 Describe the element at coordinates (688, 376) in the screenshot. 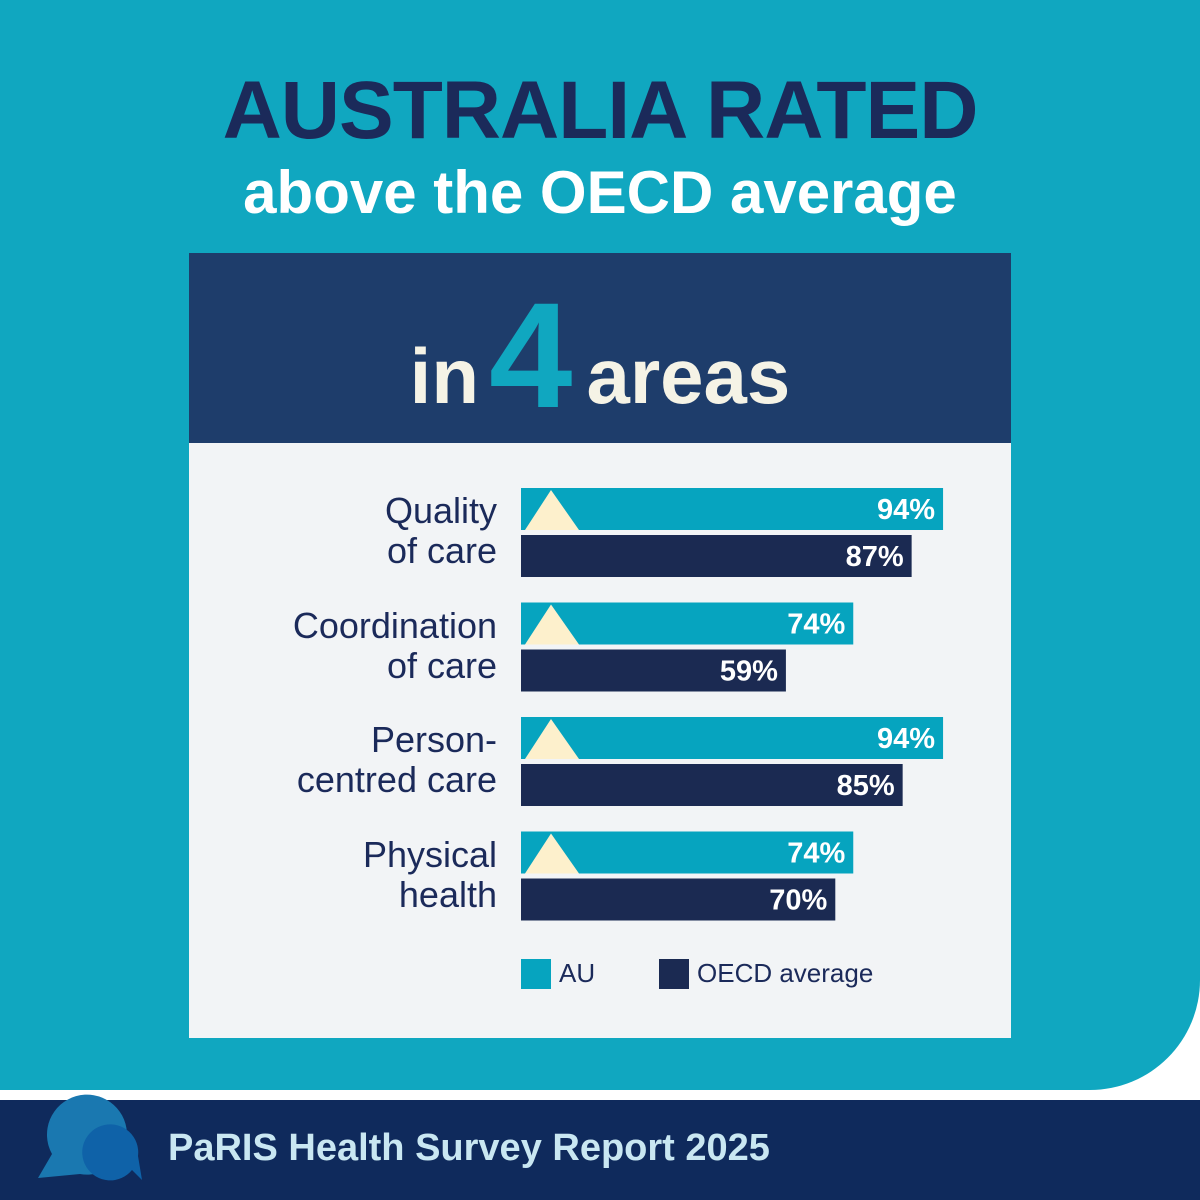

I see `headline-suffix: areas` at that location.